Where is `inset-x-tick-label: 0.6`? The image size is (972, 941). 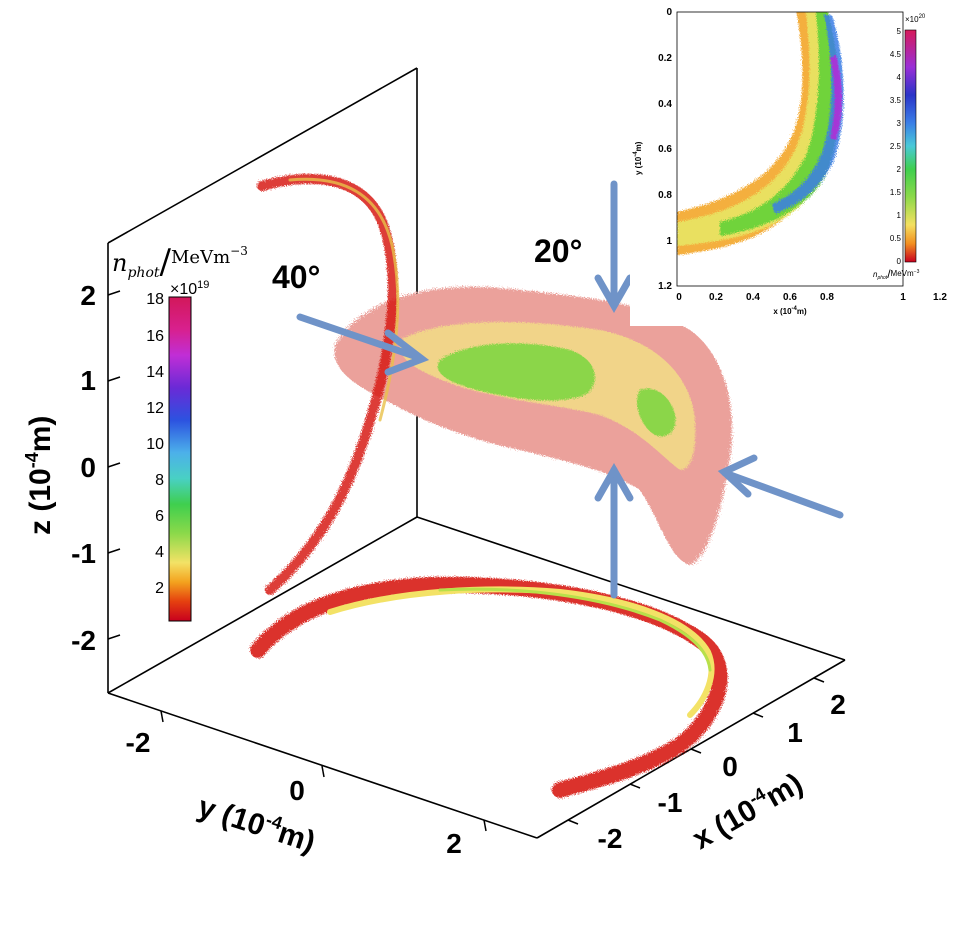
inset-x-tick-label: 0.6 is located at coordinates (790, 297).